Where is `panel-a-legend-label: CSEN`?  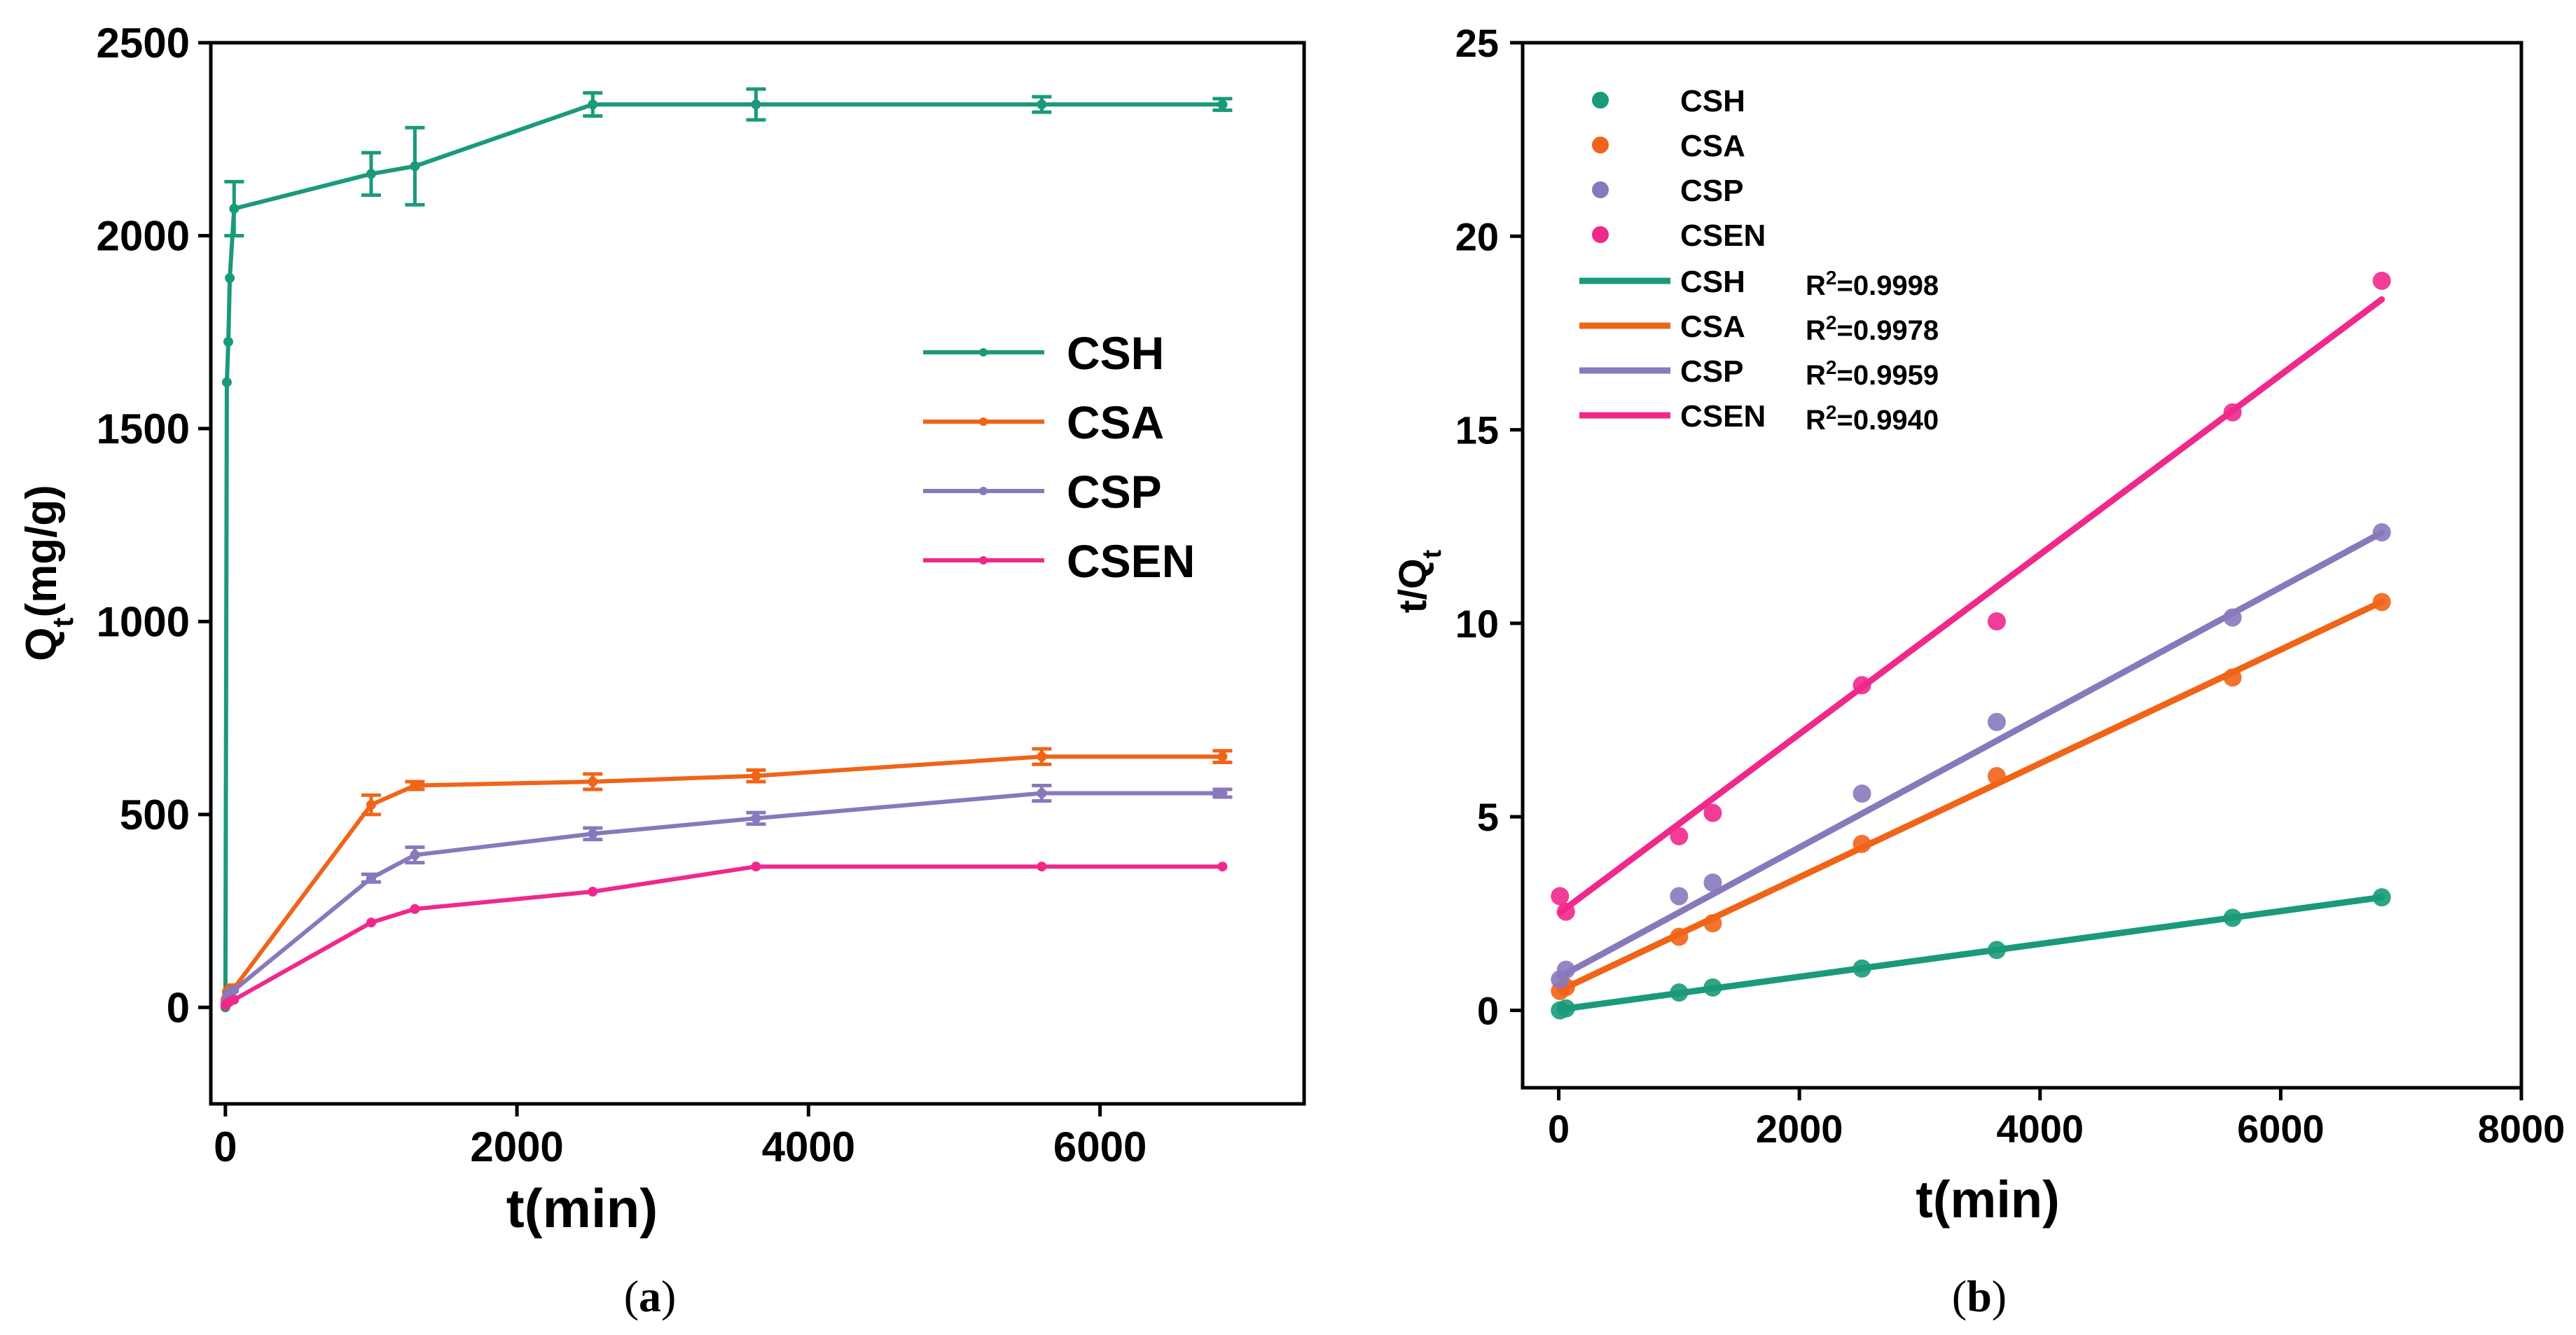 panel-a-legend-label: CSEN is located at coordinates (1131, 561).